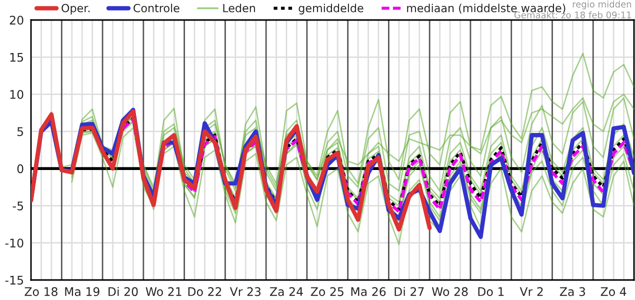  What do you see at coordinates (14, 243) in the screenshot?
I see `y-tick-label: -10` at bounding box center [14, 243].